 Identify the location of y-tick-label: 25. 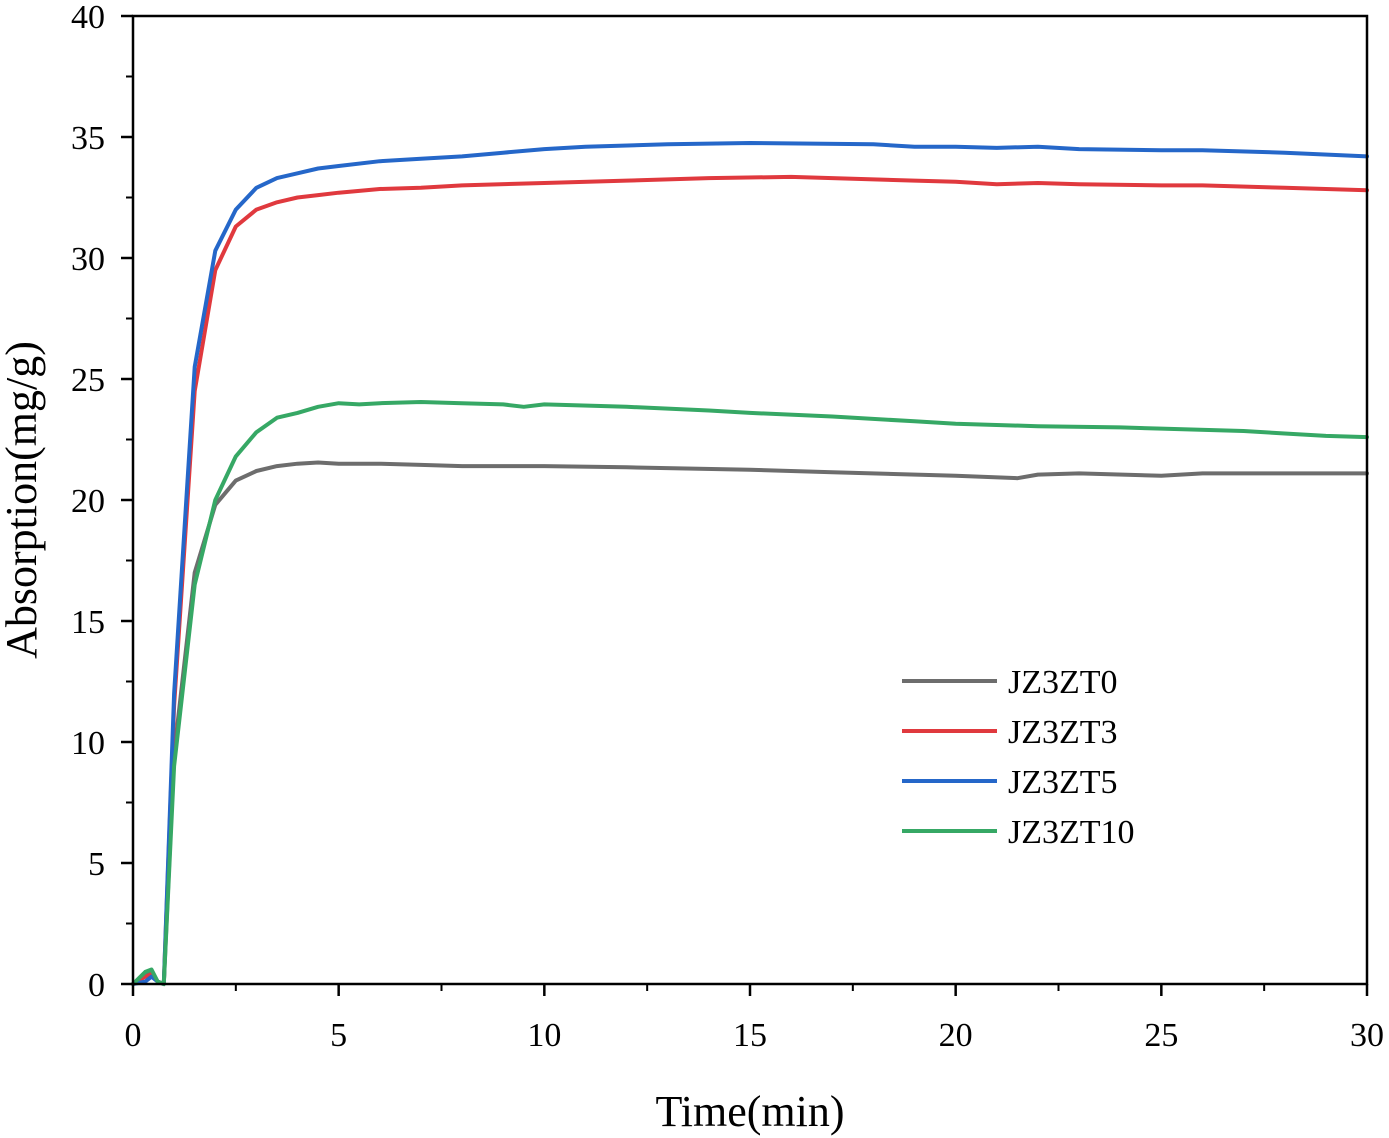
(88, 380).